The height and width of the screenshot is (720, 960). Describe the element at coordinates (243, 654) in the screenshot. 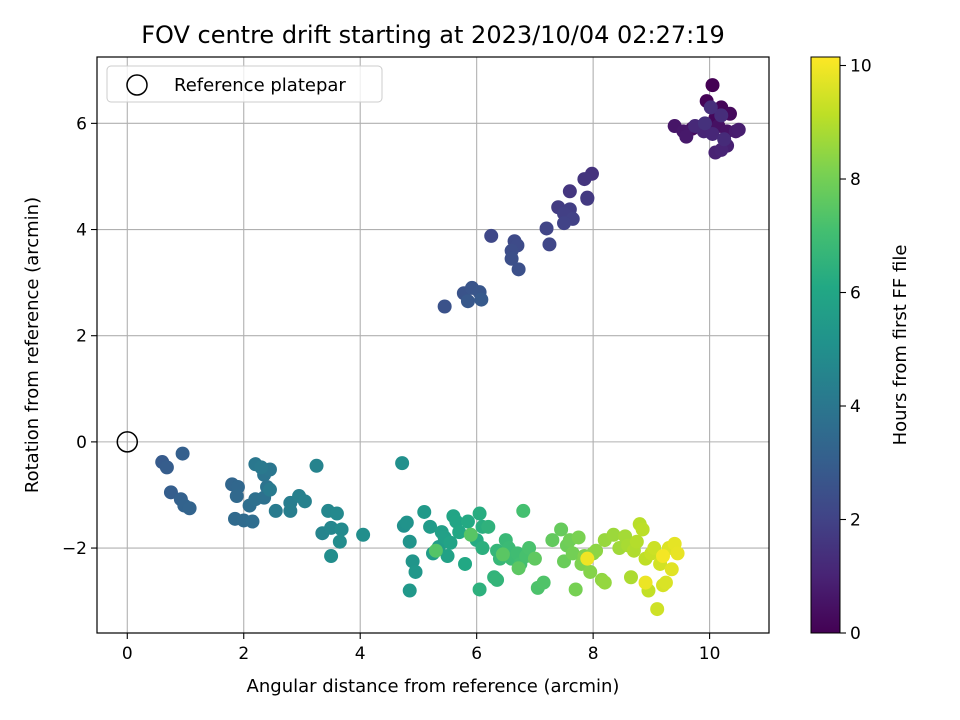

I see `x-tick-label: 2` at that location.